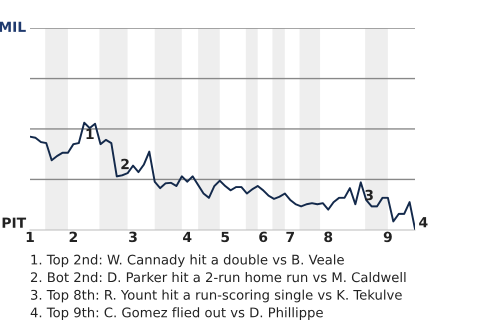 Image resolution: width=480 pixels, height=320 pixels. Describe the element at coordinates (14, 223) in the screenshot. I see `text: PIT` at that location.